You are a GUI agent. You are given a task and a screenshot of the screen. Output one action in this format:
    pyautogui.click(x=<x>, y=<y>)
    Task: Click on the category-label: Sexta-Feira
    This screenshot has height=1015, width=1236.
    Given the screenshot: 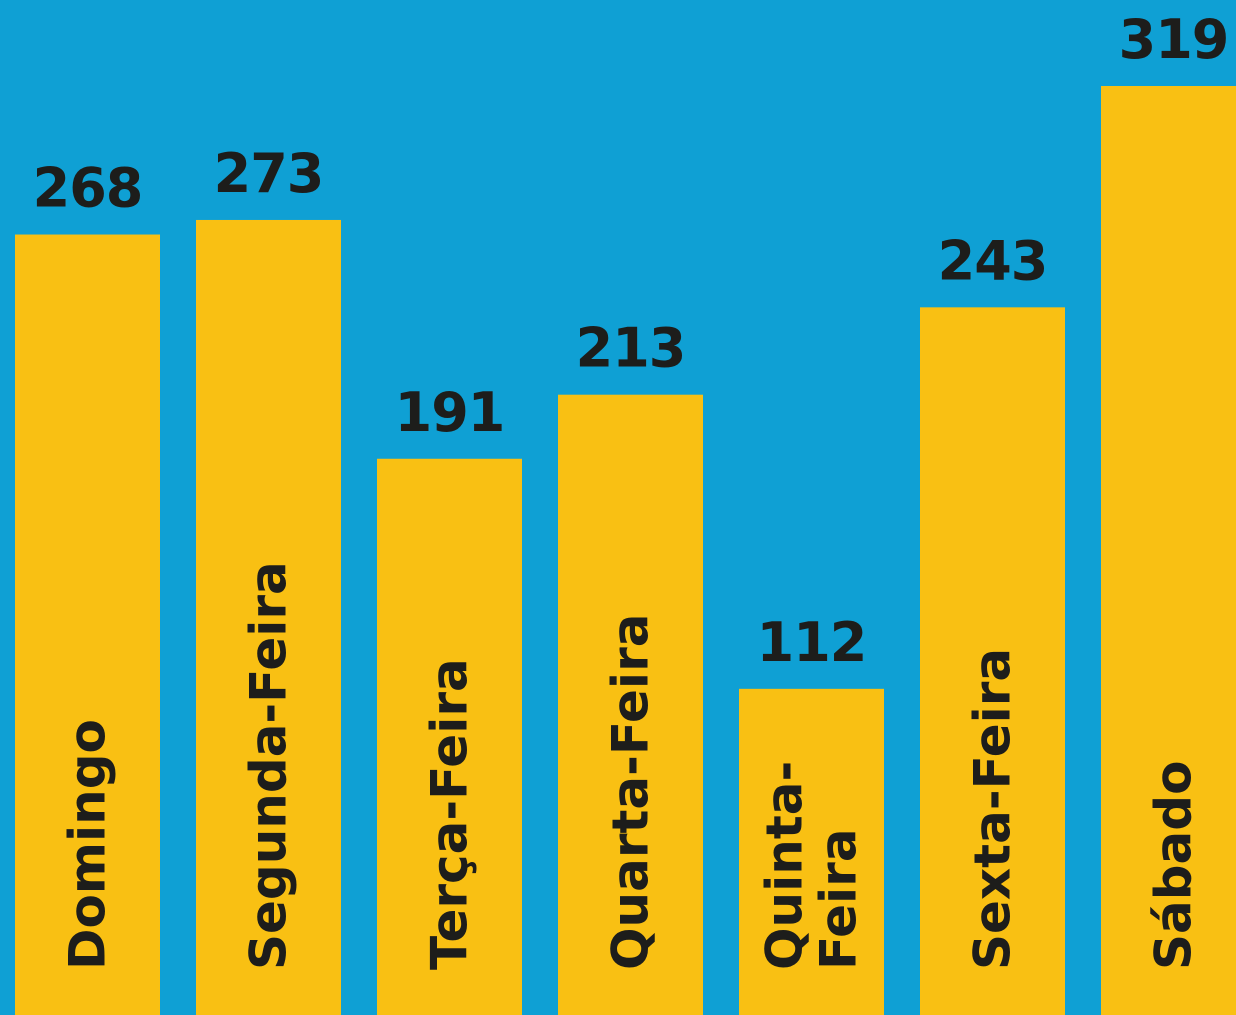 What is the action you would take?
    pyautogui.click(x=993, y=809)
    